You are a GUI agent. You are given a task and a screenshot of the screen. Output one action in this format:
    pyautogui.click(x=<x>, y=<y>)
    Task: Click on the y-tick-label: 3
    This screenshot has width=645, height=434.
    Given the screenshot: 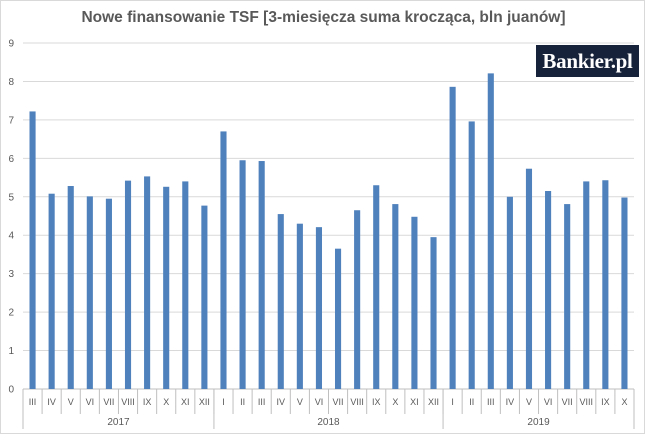 What is the action you would take?
    pyautogui.click(x=11, y=274)
    